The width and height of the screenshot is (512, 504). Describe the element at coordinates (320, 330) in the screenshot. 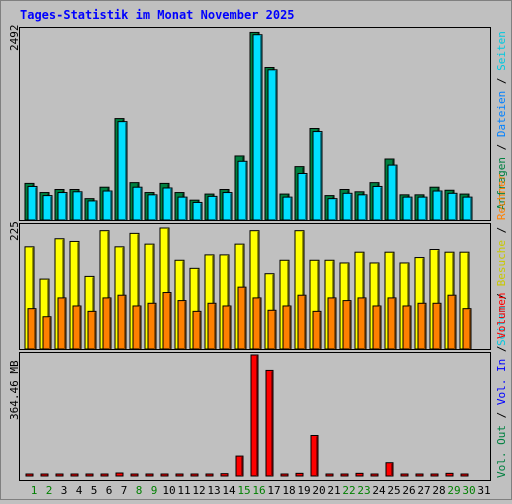

I see `bar-rechner-day-20-shade` at that location.